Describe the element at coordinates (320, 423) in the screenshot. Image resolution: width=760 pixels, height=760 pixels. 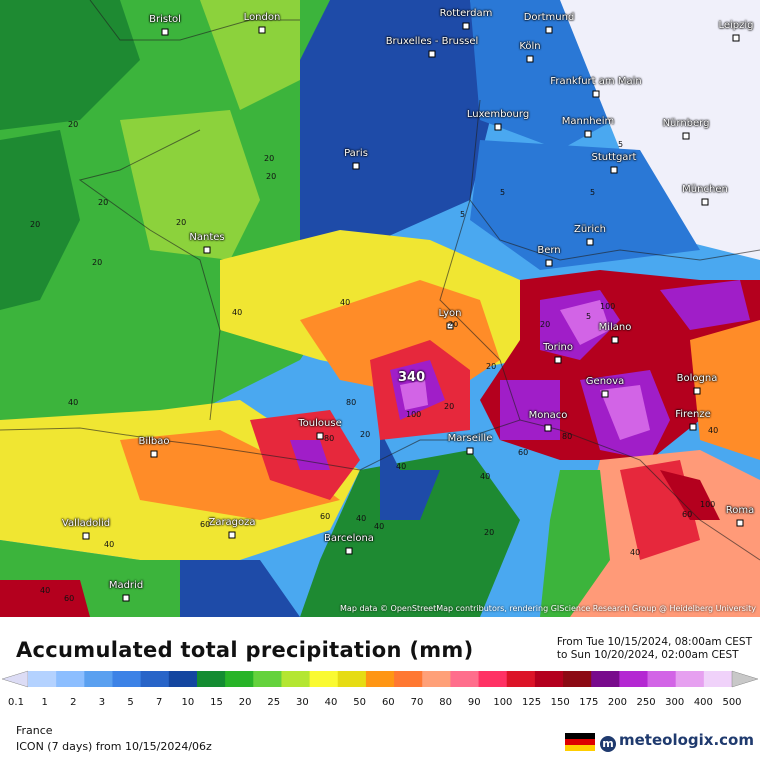
I see `city-label: Toulouse` at that location.